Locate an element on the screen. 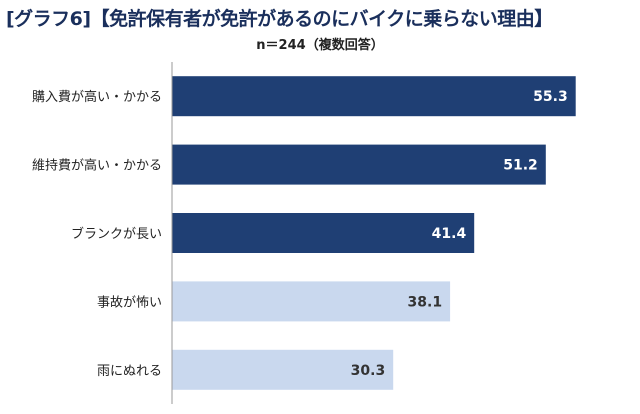 The width and height of the screenshot is (640, 414). category-label-5: 雨にぬれる is located at coordinates (129, 371).